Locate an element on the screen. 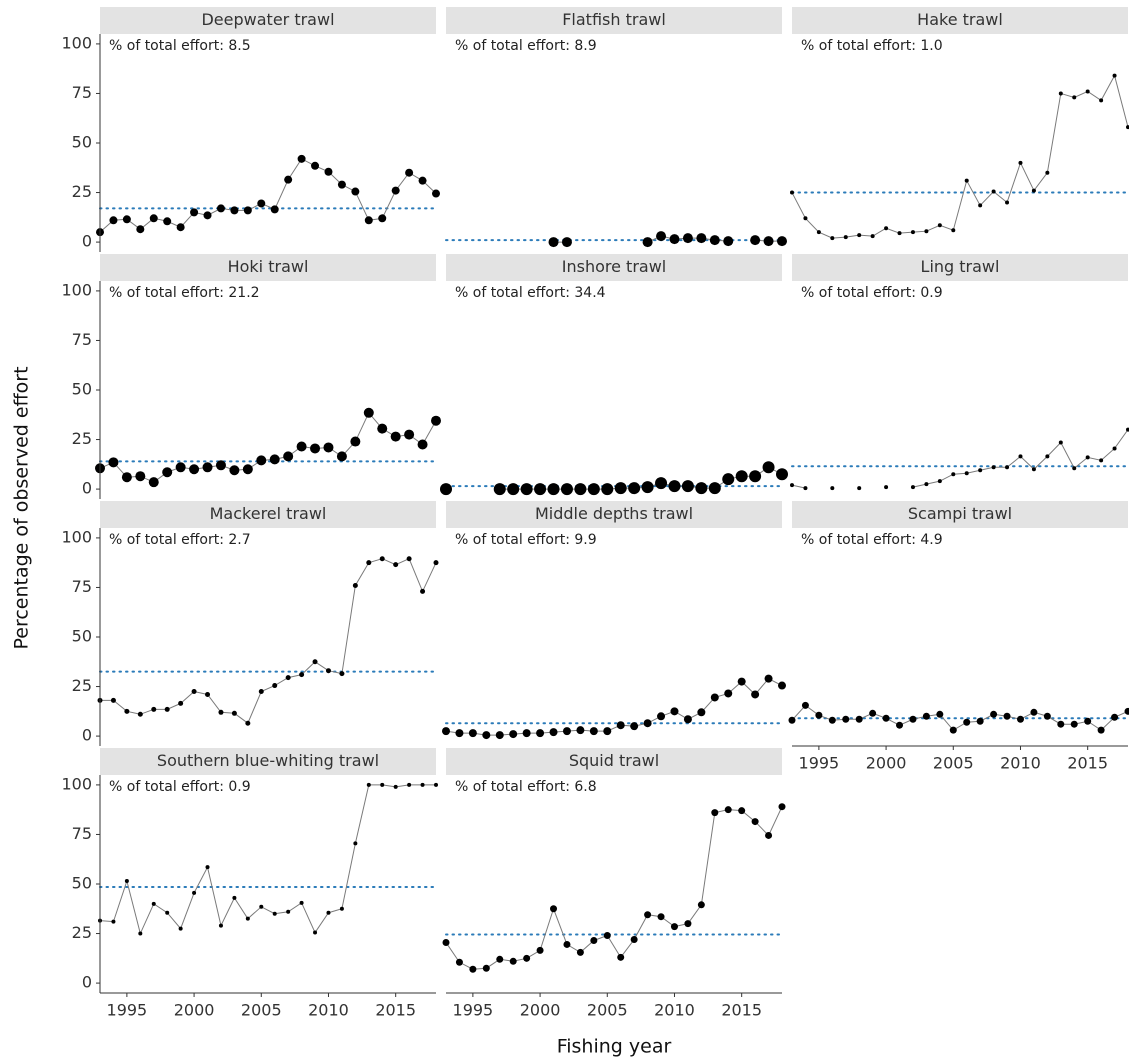 This screenshot has height=1060, width=1129. y-tick-label: 100 is located at coordinates (76, 536).